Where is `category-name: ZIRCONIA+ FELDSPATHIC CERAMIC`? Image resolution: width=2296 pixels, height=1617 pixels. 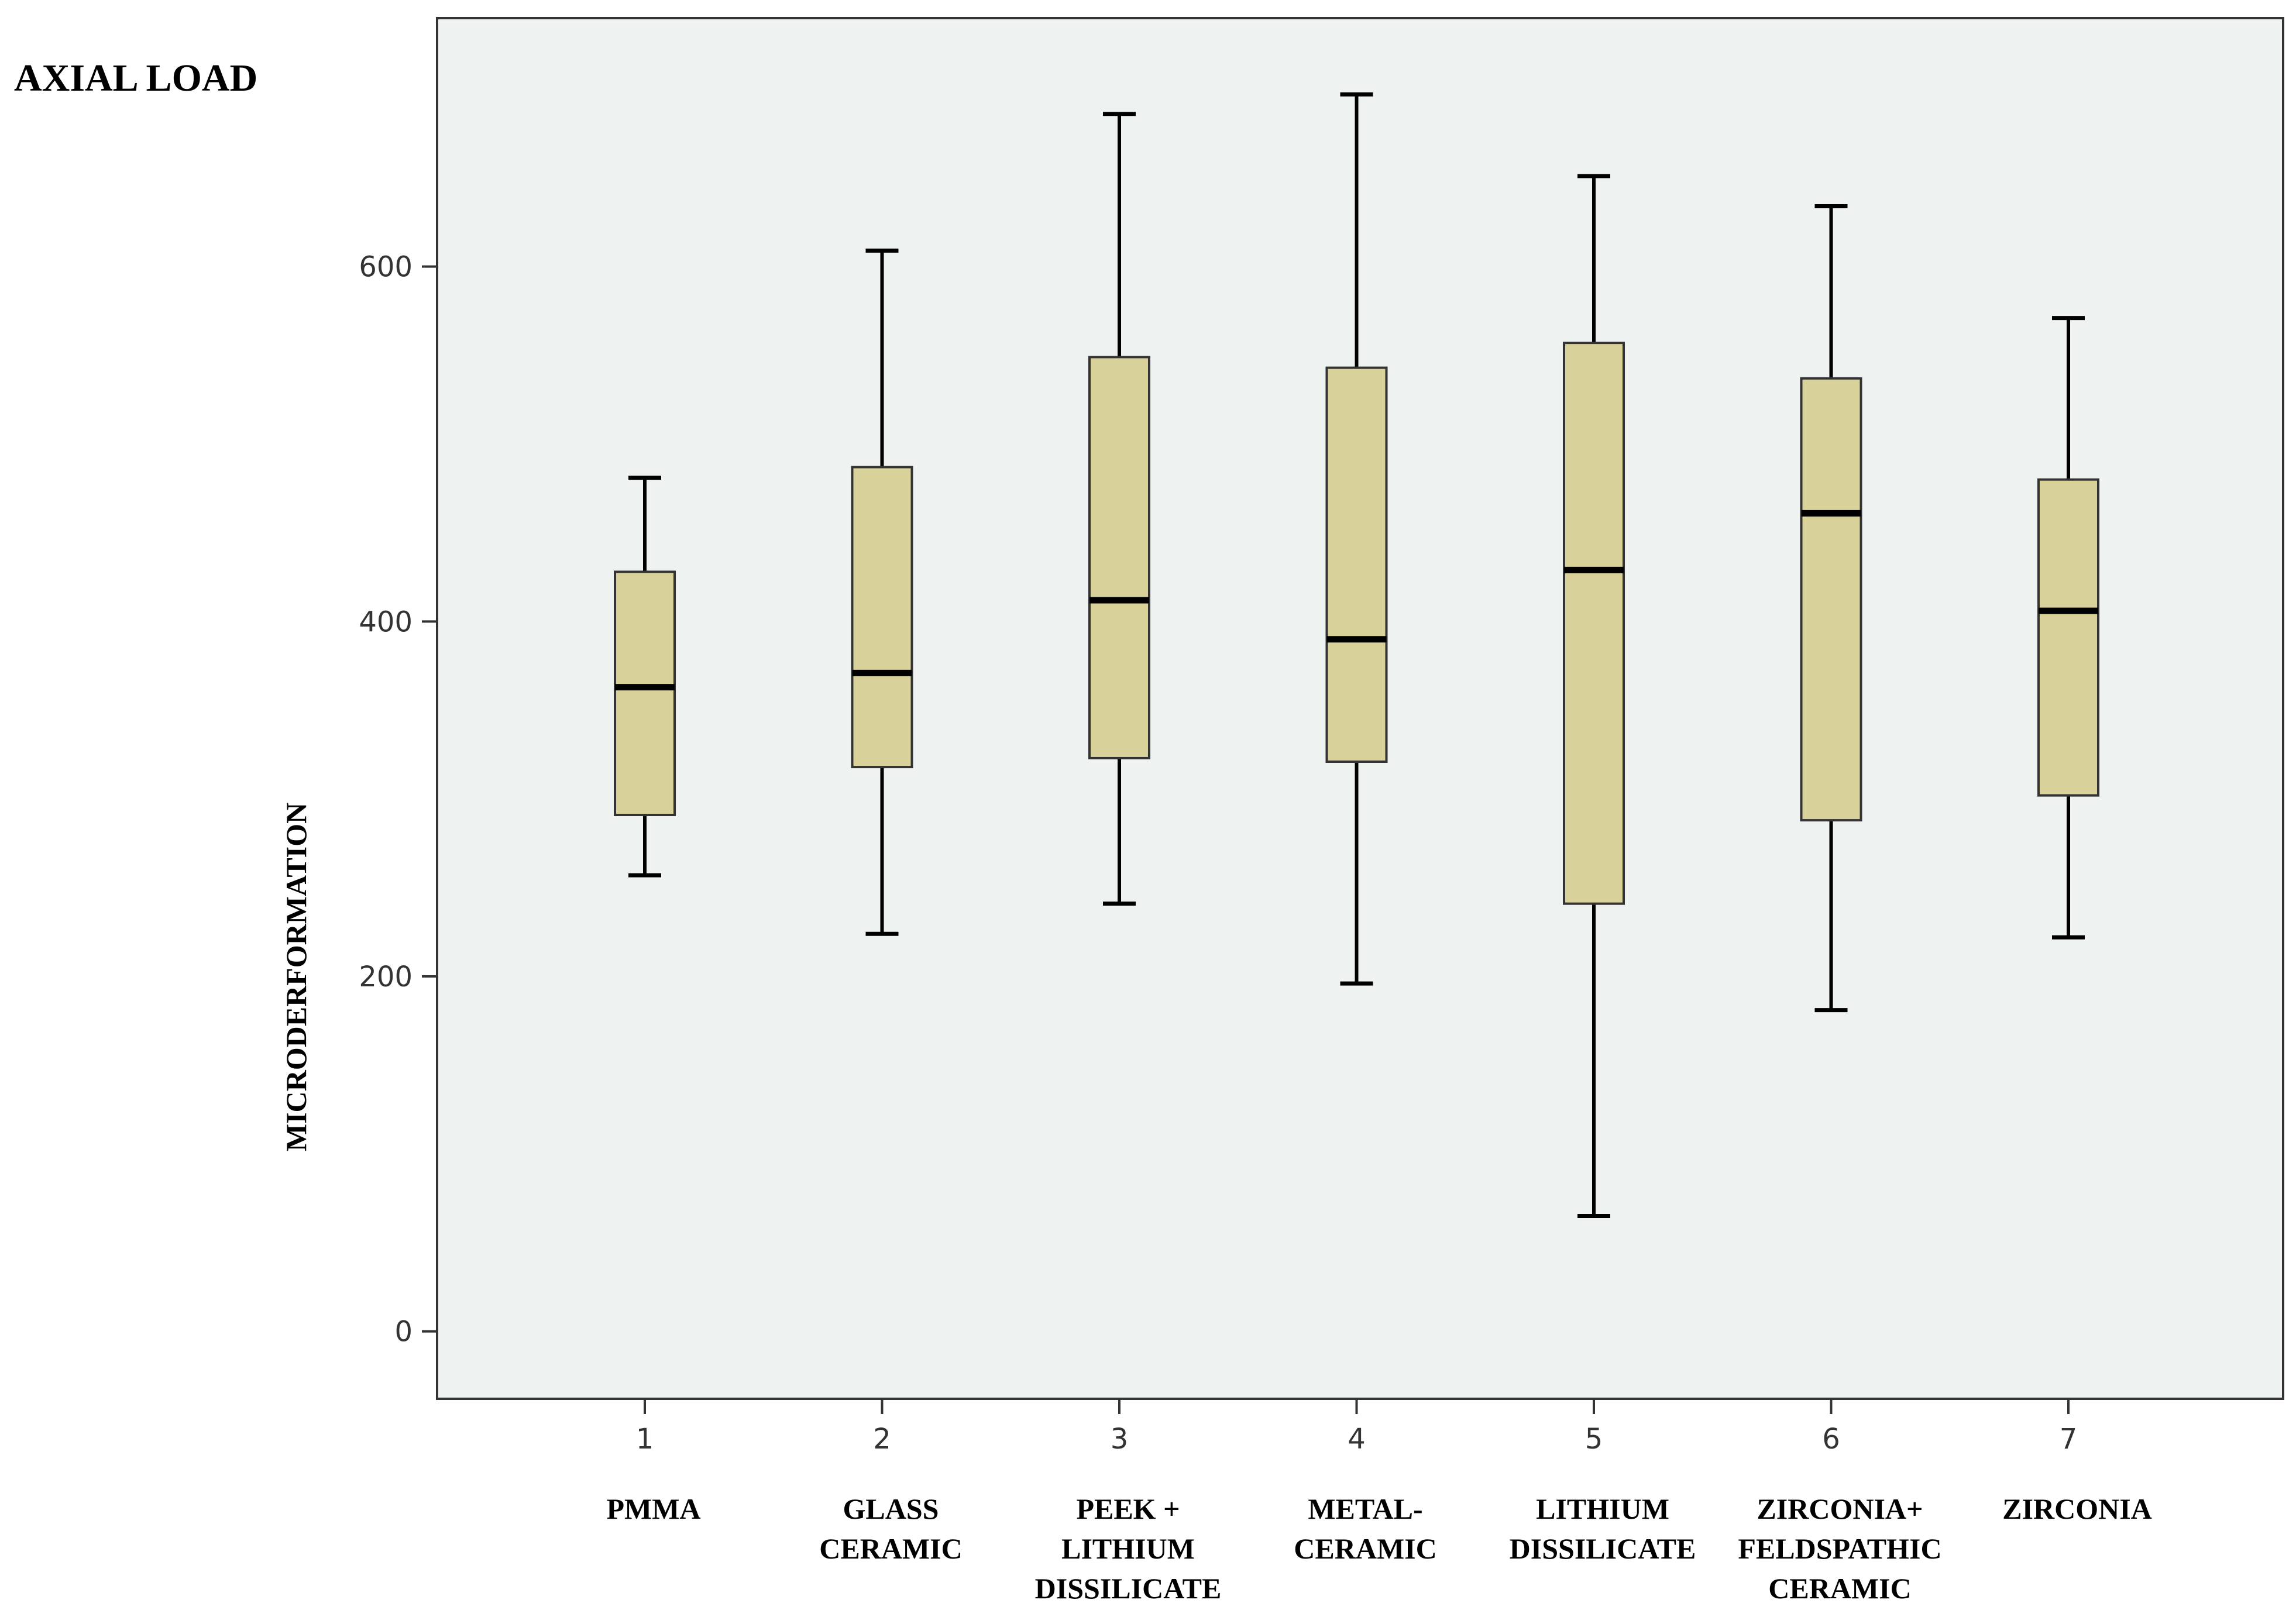
category-name: ZIRCONIA+ FELDSPATHIC CERAMIC is located at coordinates (1839, 1549).